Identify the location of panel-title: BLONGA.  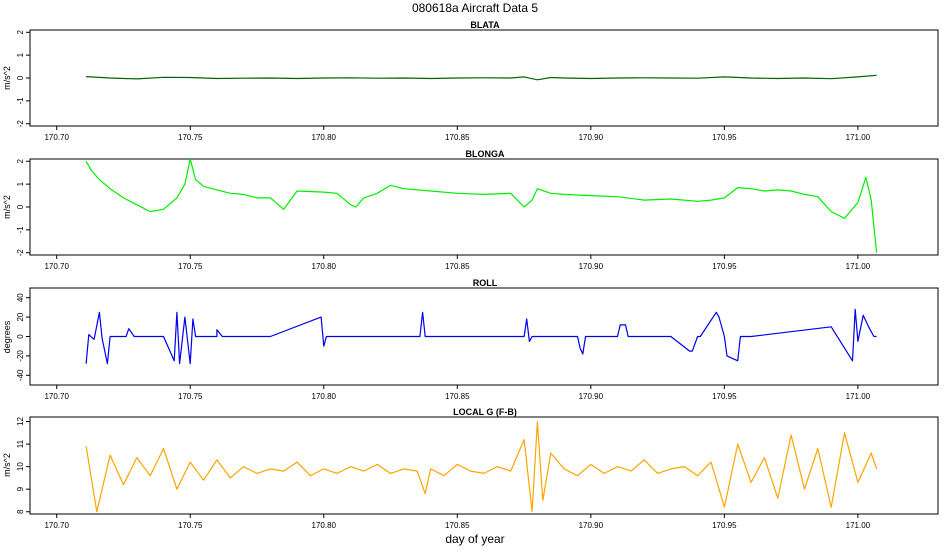
(485, 154).